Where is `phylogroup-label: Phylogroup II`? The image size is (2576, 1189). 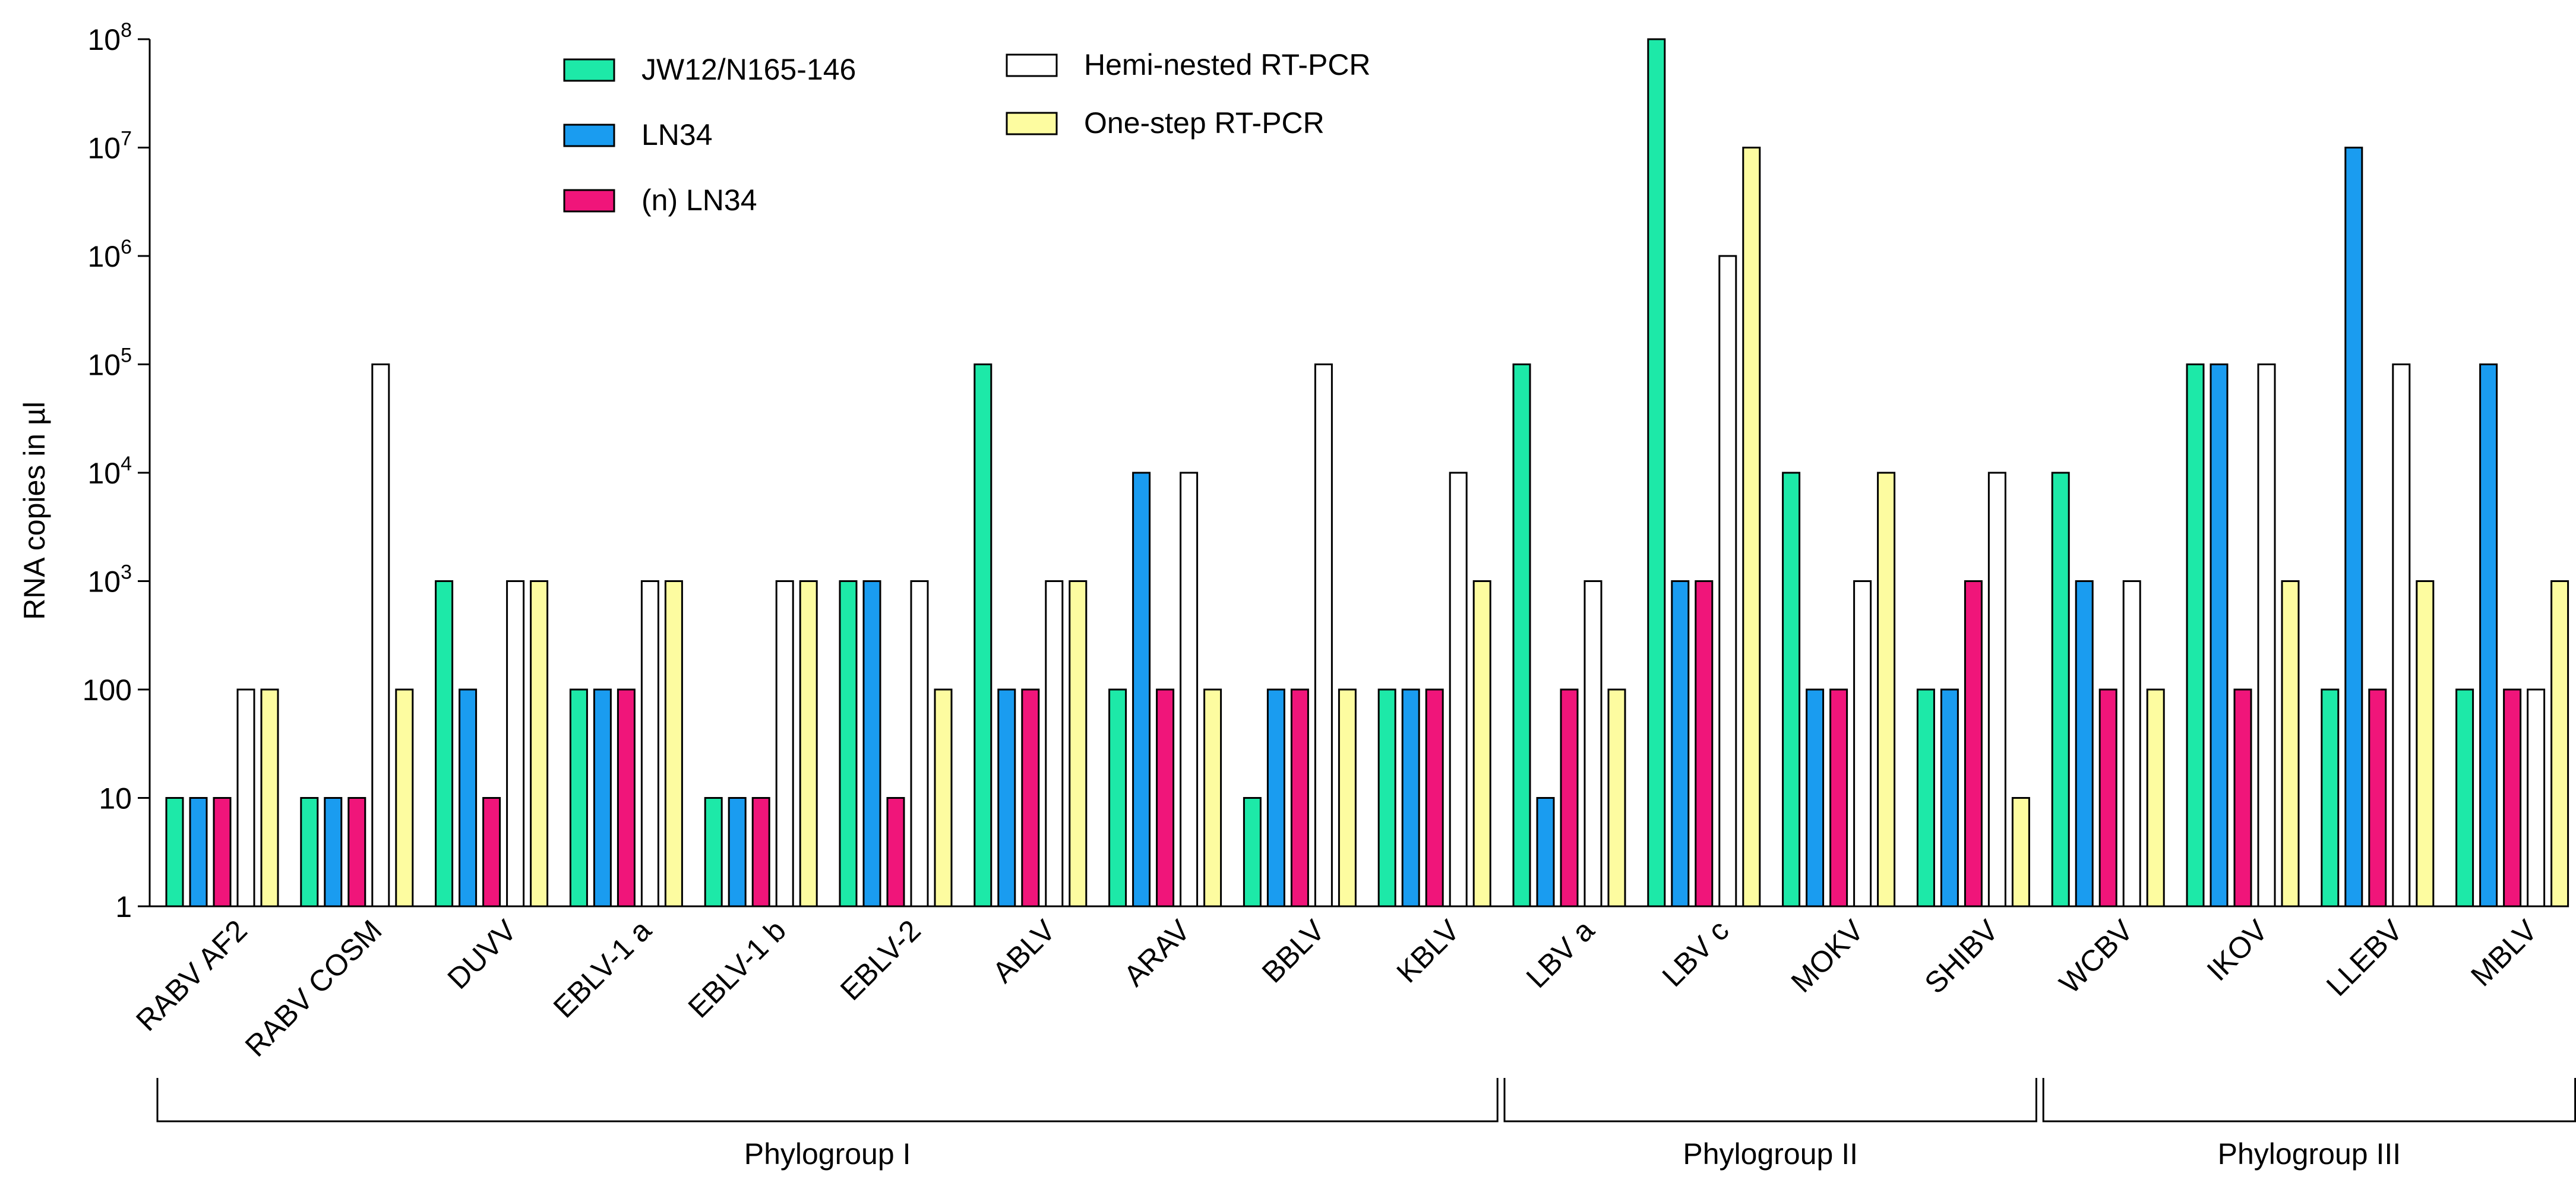 phylogroup-label: Phylogroup II is located at coordinates (1770, 1154).